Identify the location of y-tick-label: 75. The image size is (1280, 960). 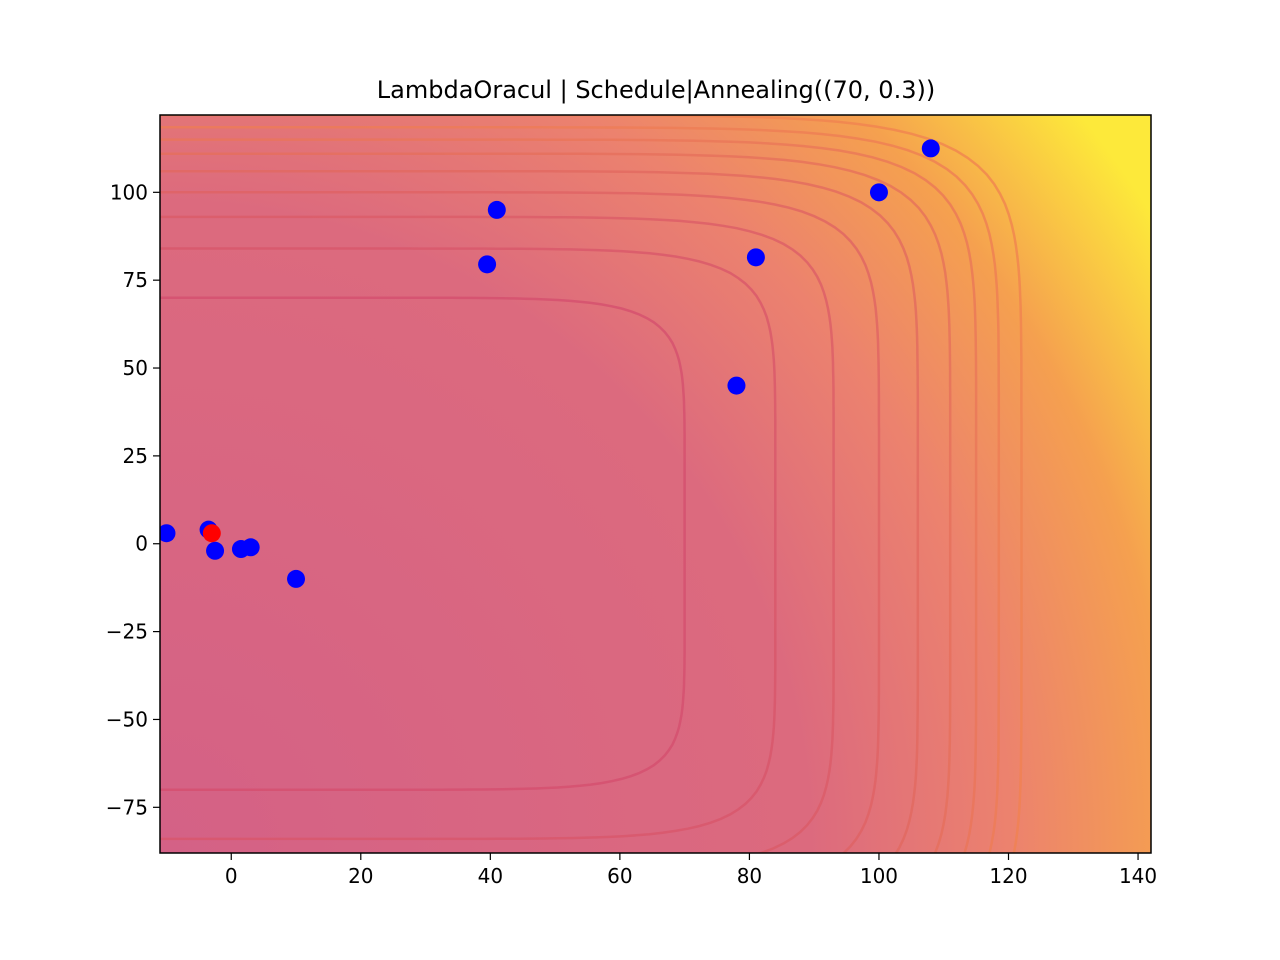
(135, 280).